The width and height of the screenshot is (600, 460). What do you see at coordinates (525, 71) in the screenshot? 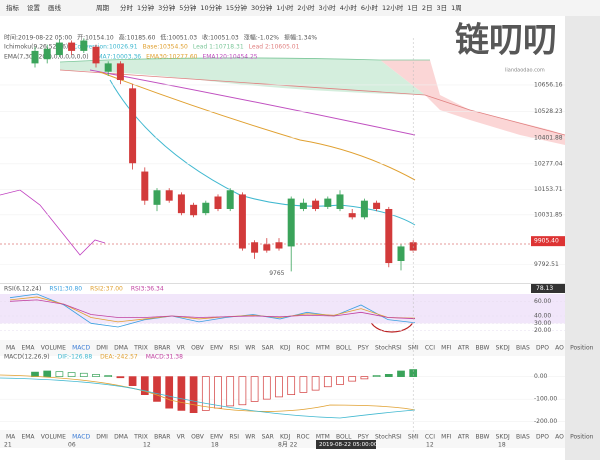
I see `watermark-site: liandaodao.com` at bounding box center [525, 71].